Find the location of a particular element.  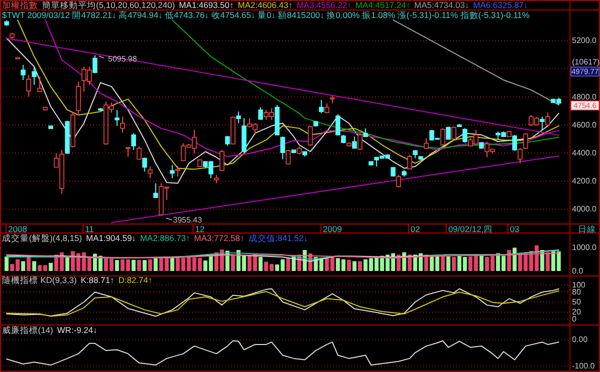

series-label: K:88.71↑ is located at coordinates (97, 280).